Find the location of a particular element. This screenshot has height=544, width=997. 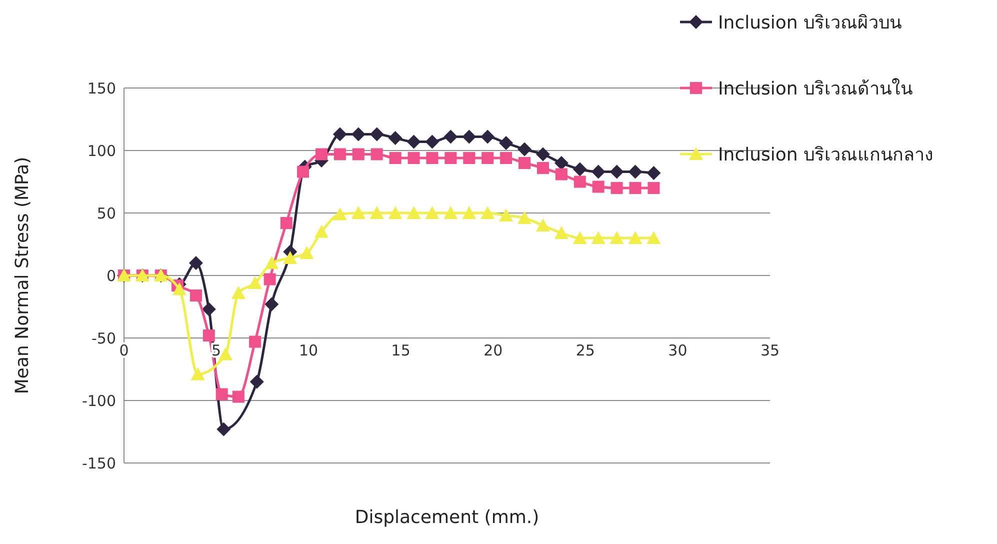

y-tick-label: 150 is located at coordinates (101, 88).